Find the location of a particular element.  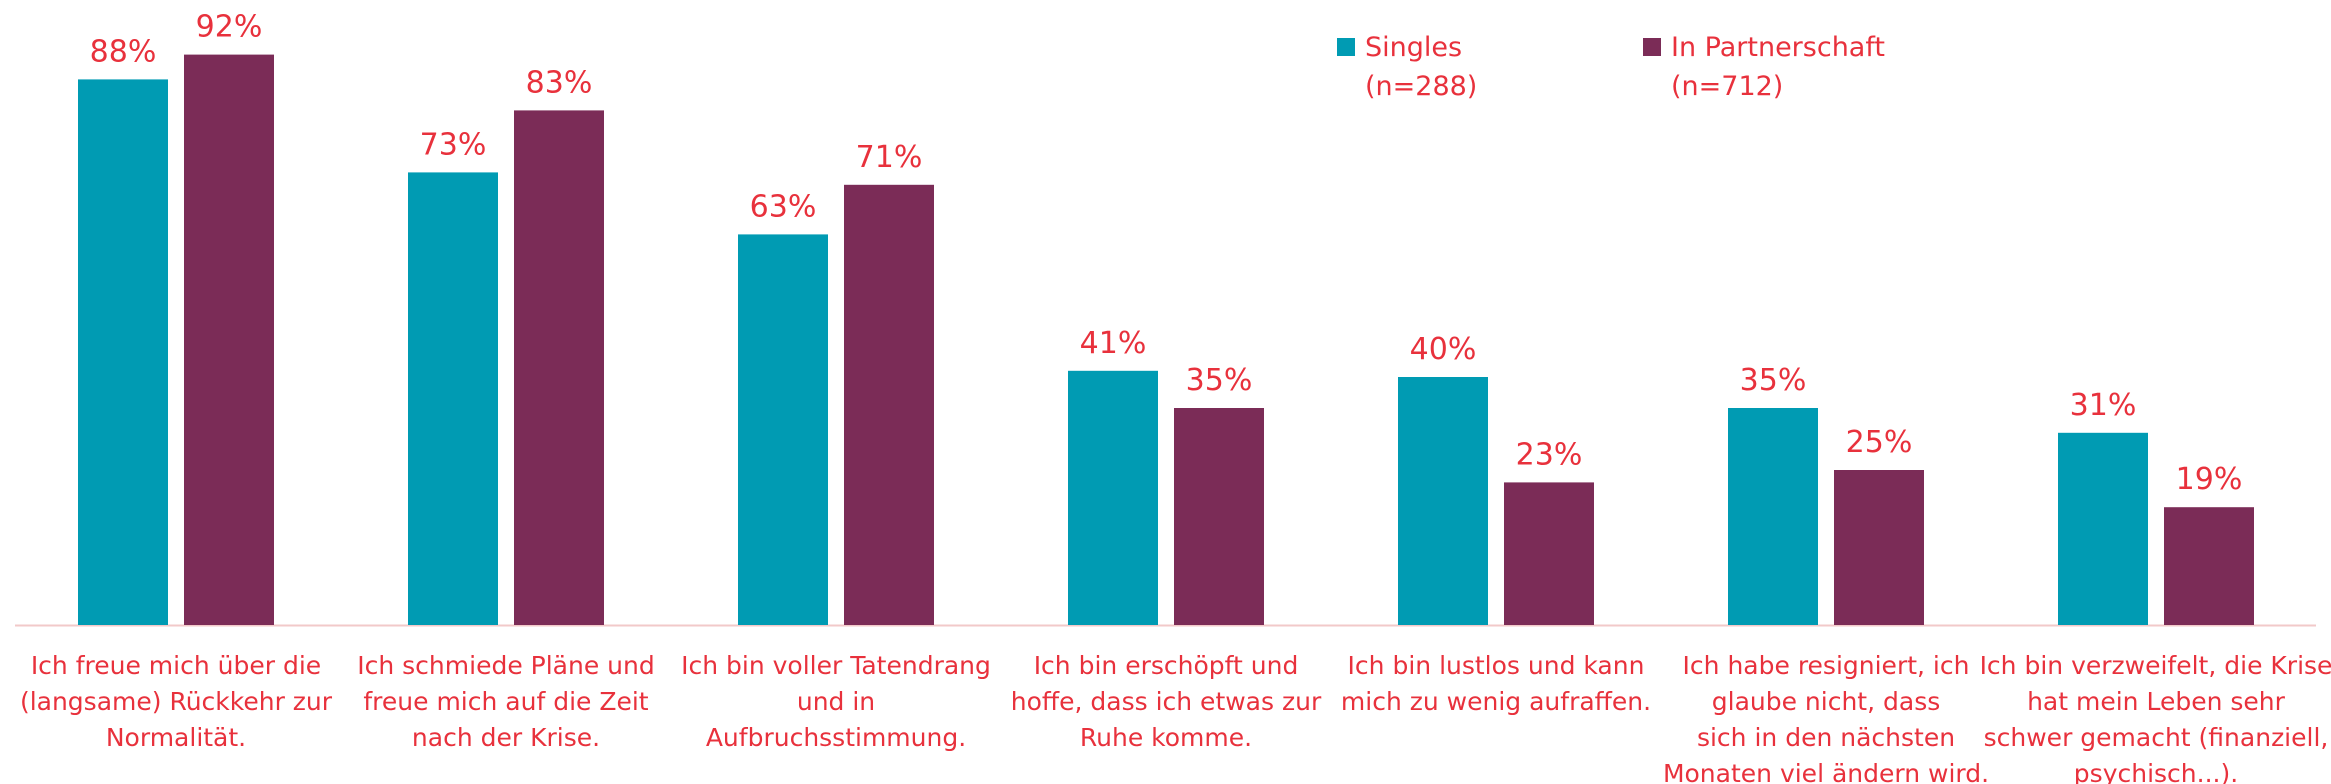

data-label: 19% is located at coordinates (2209, 479).